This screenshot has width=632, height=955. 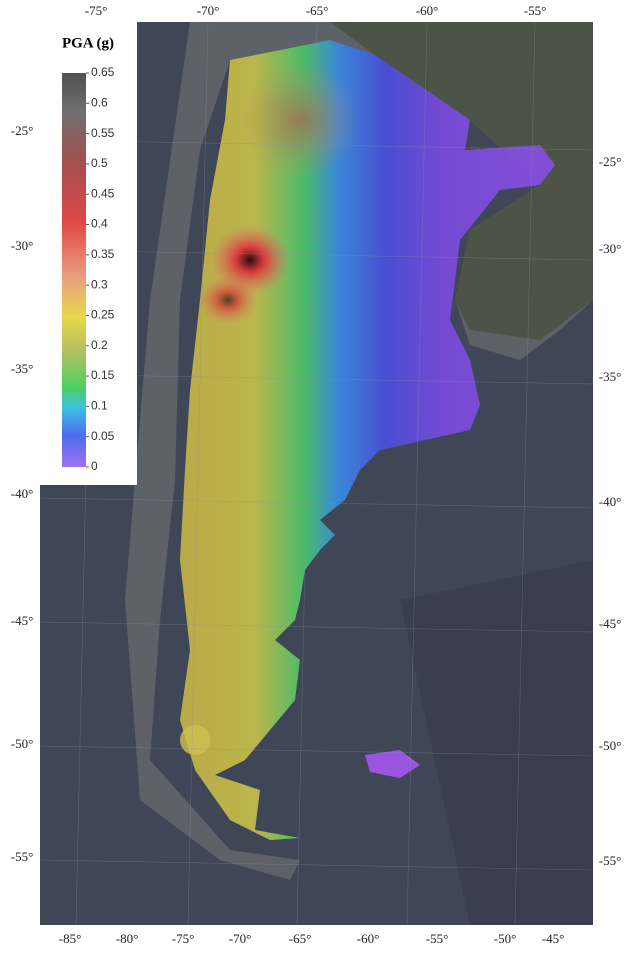 What do you see at coordinates (88, 43) in the screenshot?
I see `legend-title: PGA (g)` at bounding box center [88, 43].